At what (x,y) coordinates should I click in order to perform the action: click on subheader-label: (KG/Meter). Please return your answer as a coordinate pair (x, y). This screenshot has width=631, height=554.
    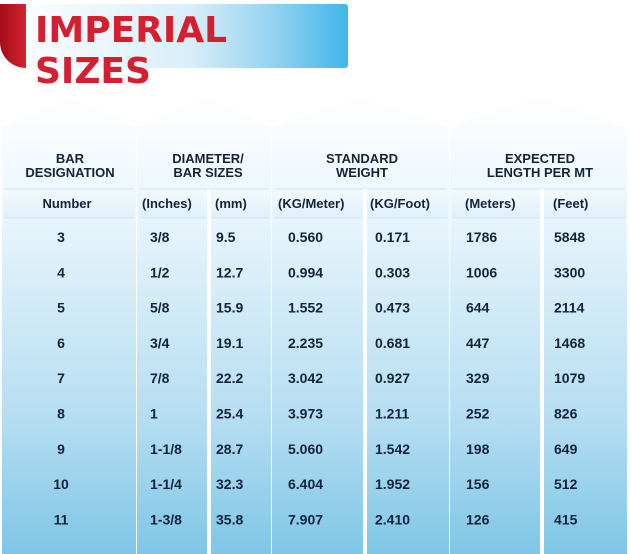
    Looking at the image, I should click on (311, 203).